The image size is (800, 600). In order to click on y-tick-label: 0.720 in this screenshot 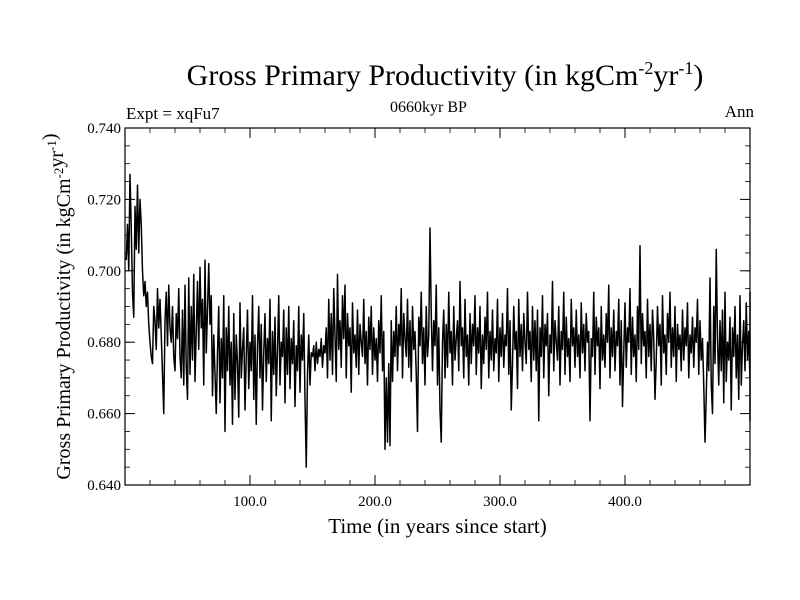, I will do `click(104, 200)`.